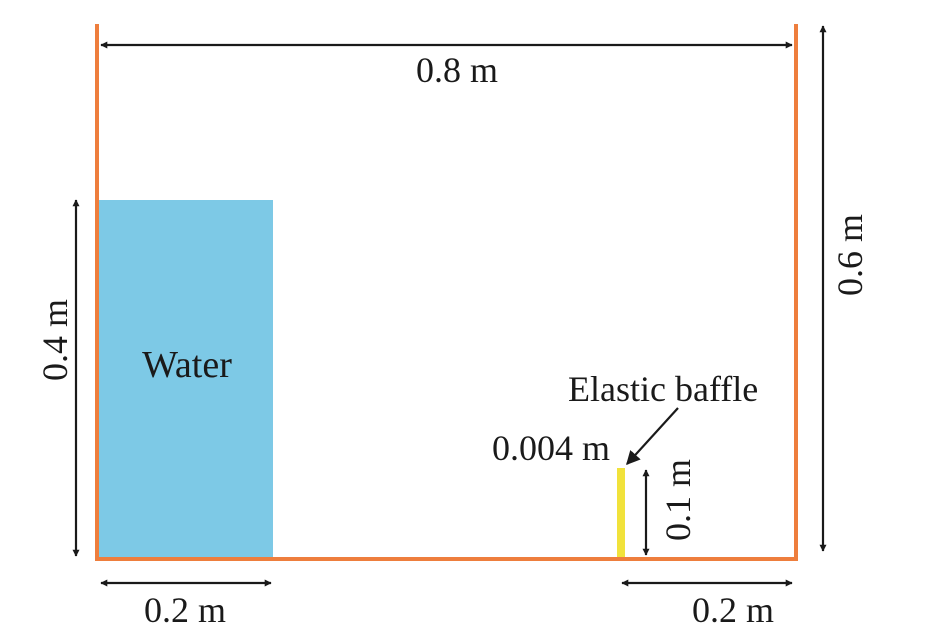 This screenshot has height=633, width=932. I want to click on baffle-name-label: Elastic baffle, so click(663, 389).